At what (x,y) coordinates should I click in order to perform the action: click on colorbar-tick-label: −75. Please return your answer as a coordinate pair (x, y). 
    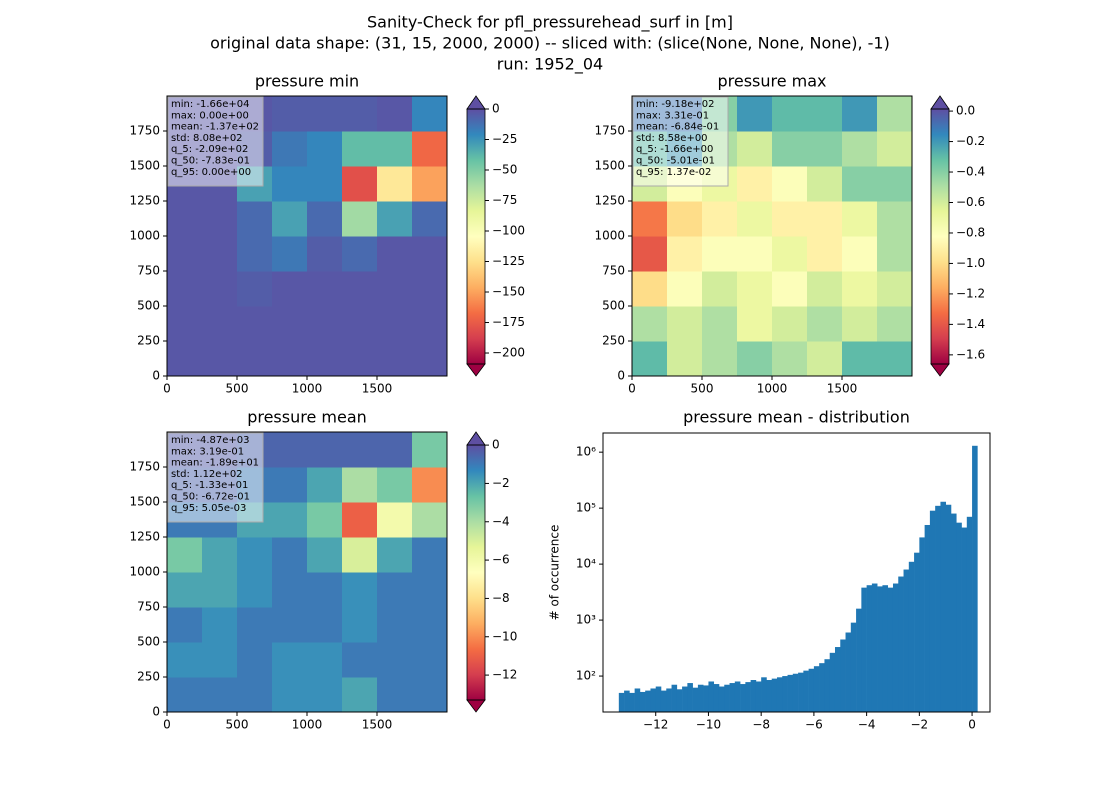
    Looking at the image, I should click on (504, 200).